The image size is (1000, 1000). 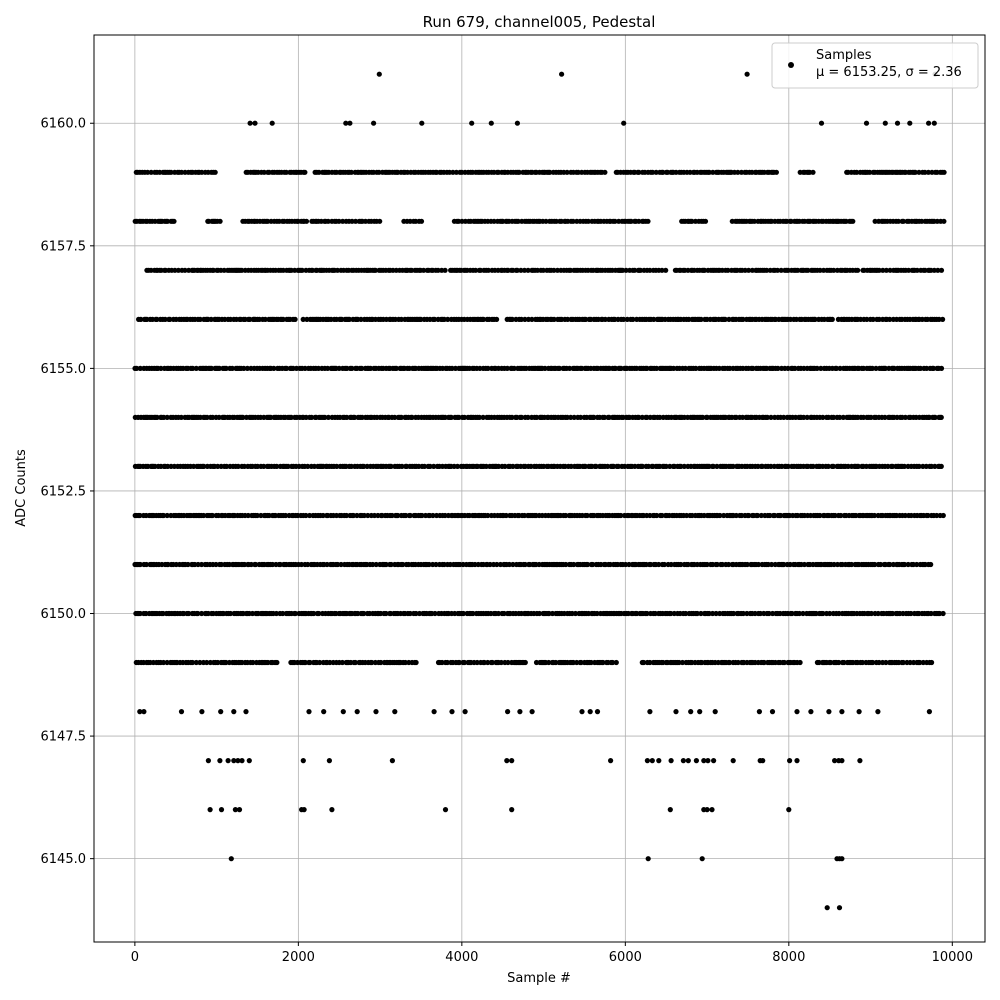 What do you see at coordinates (844, 55) in the screenshot?
I see `legend-entry-label: Samples` at bounding box center [844, 55].